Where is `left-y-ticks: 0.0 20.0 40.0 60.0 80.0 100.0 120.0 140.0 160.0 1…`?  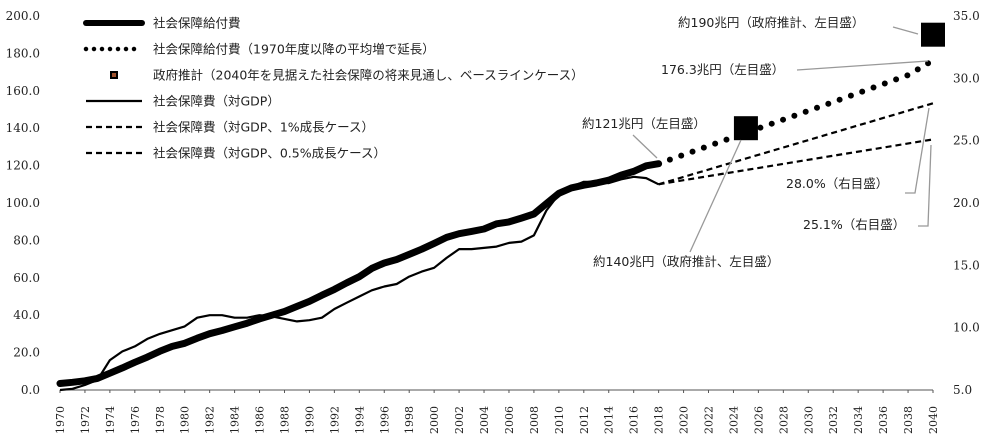
left-y-ticks: 0.0 20.0 40.0 60.0 80.0 100.0 120.0 140.0 160.0 1… is located at coordinates (23, 203).